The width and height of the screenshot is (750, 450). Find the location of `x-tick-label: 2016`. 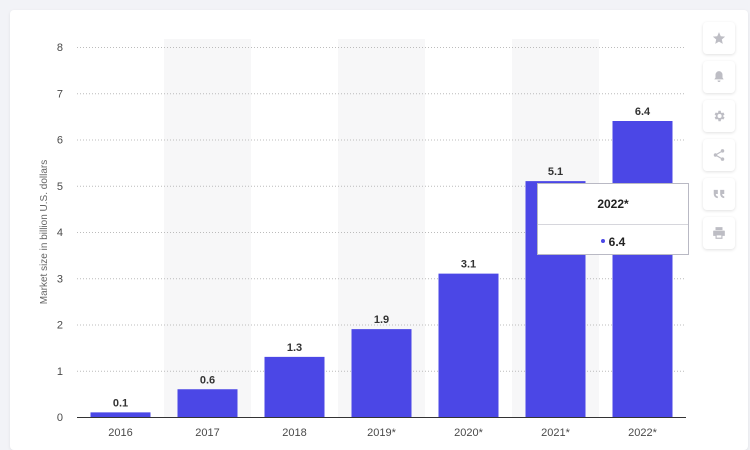

x-tick-label: 2016 is located at coordinates (120, 433).